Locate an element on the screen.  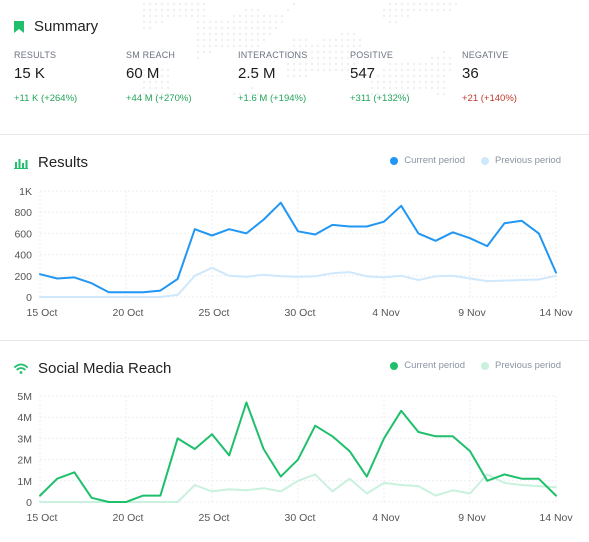
bookmark-icon is located at coordinates (19, 26).